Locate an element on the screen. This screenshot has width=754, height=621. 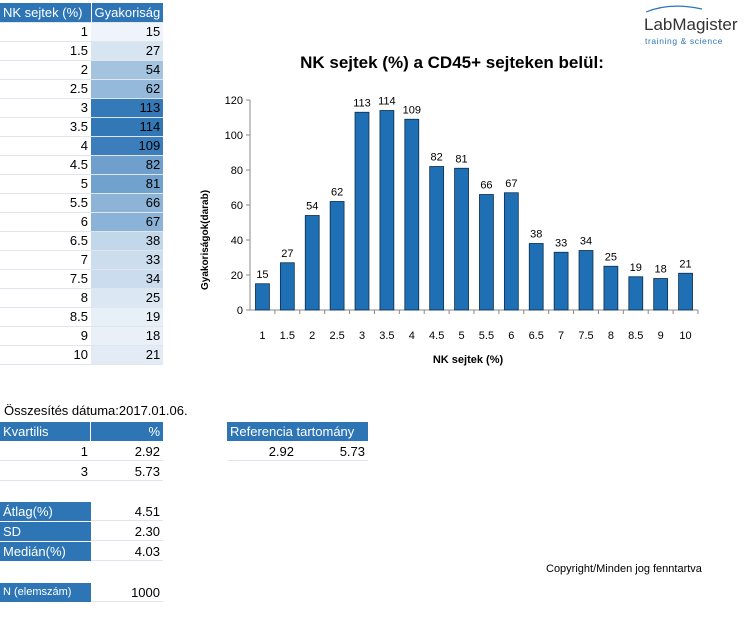
logo-name: LabMagister is located at coordinates (691, 24).